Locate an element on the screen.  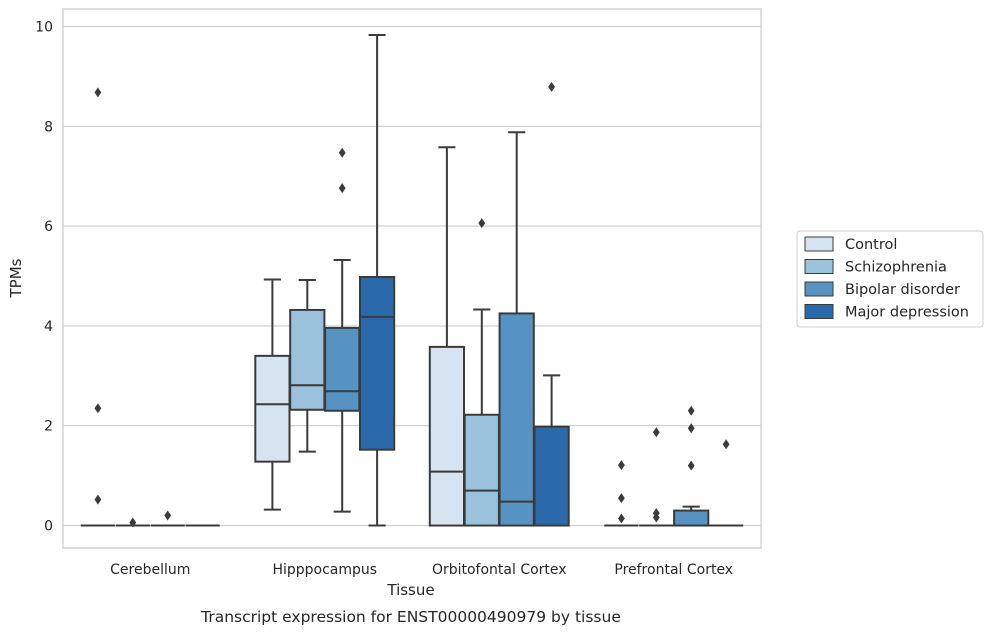
legend-item: Control is located at coordinates (850, 244).